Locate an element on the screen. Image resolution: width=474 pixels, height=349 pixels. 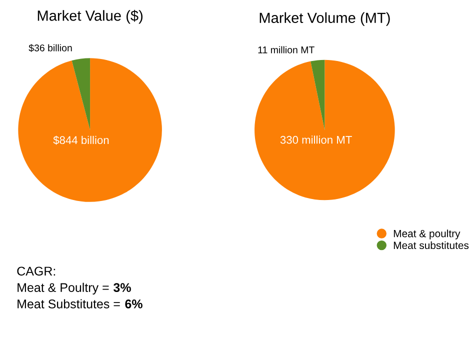
legend-label: Meat substitutes is located at coordinates (431, 245).